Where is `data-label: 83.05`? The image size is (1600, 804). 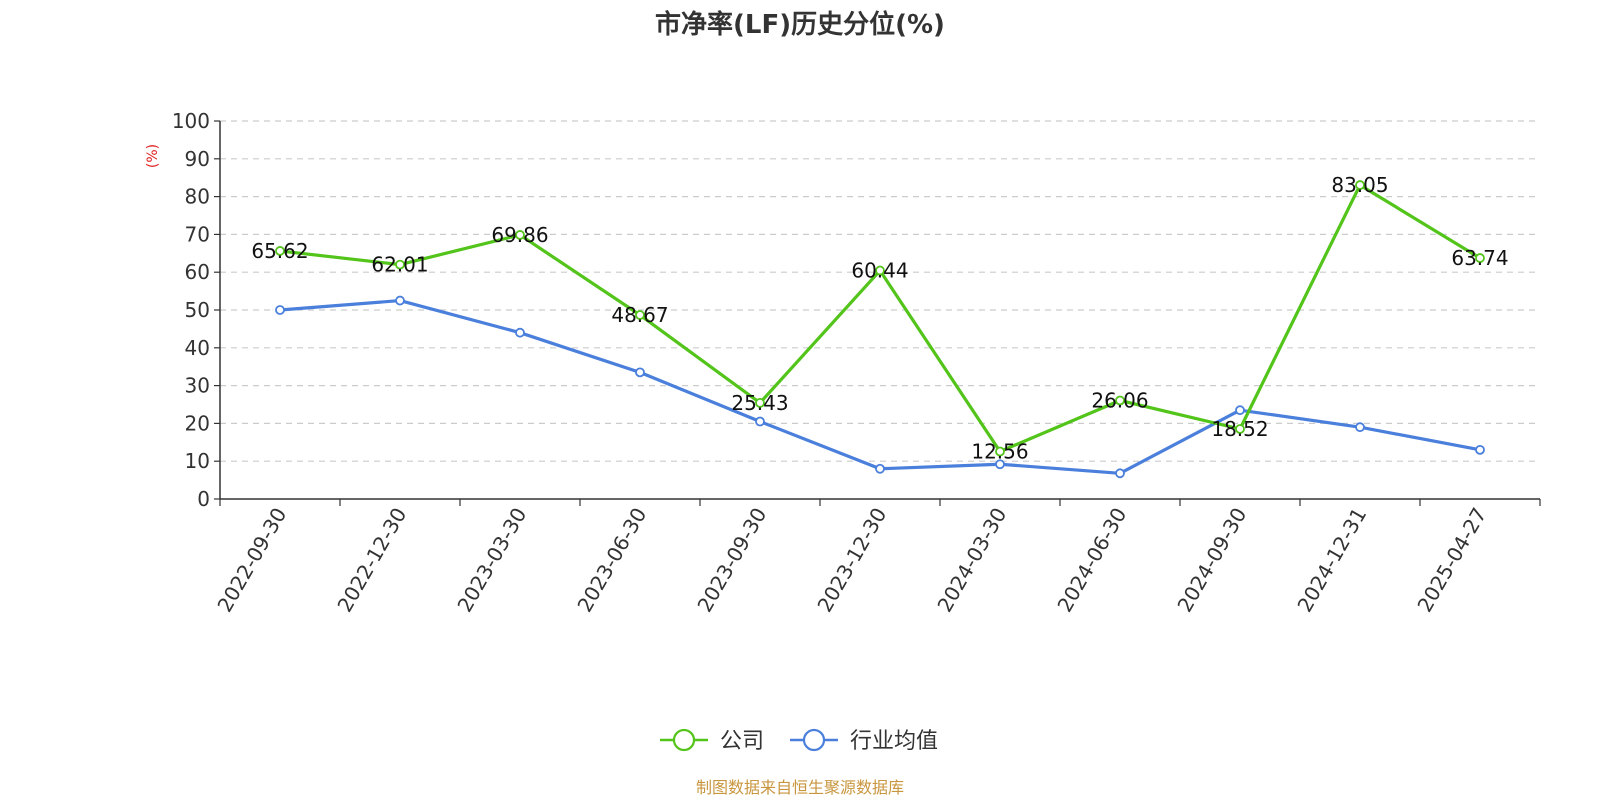
data-label: 83.05 is located at coordinates (1359, 185).